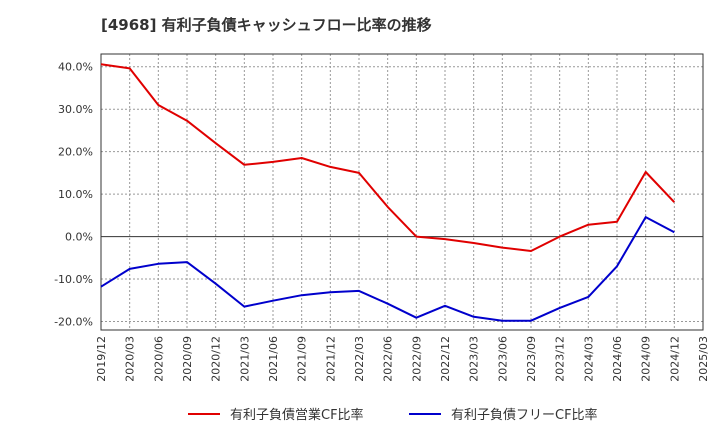 The height and width of the screenshot is (440, 720). Describe the element at coordinates (445, 359) in the screenshot. I see `x-tick-label: 2022/12` at that location.